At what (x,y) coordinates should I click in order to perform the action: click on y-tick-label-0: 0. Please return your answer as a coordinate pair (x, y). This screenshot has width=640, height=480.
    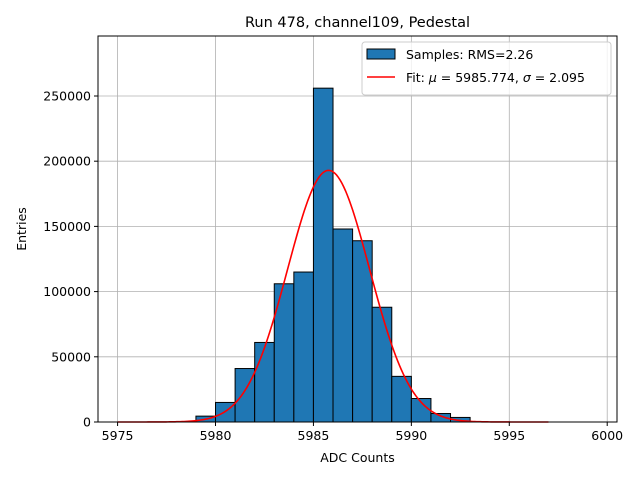
    Looking at the image, I should click on (87, 422).